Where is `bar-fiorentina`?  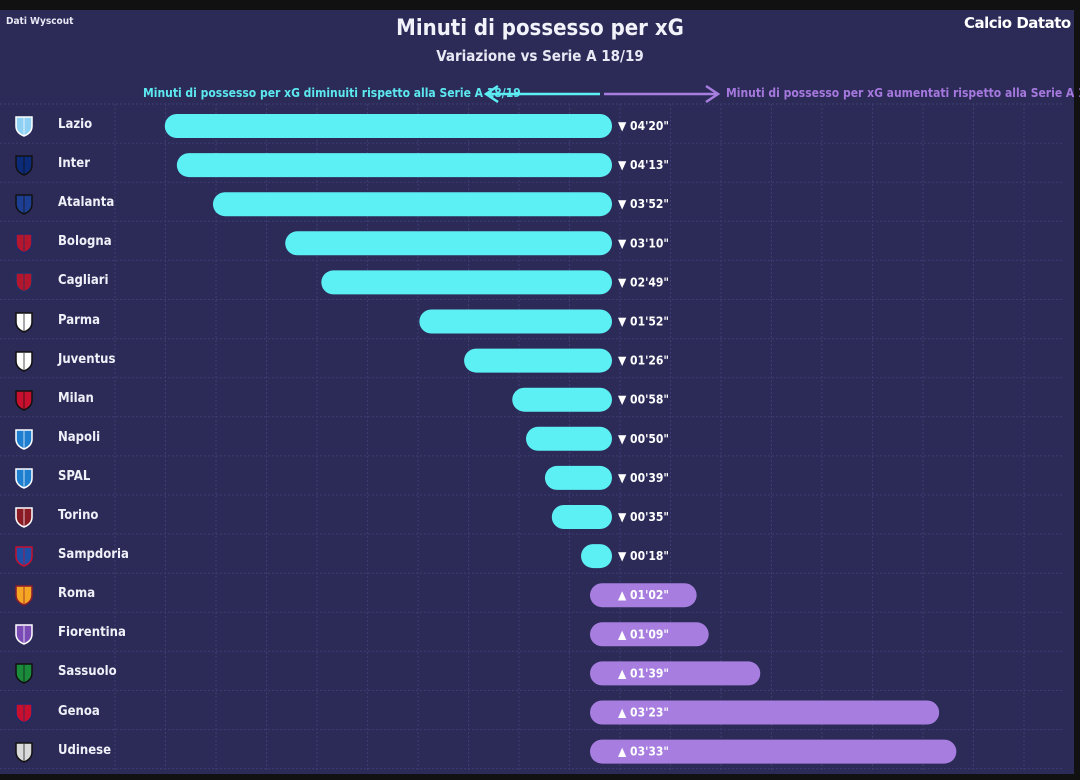 bar-fiorentina is located at coordinates (649, 634).